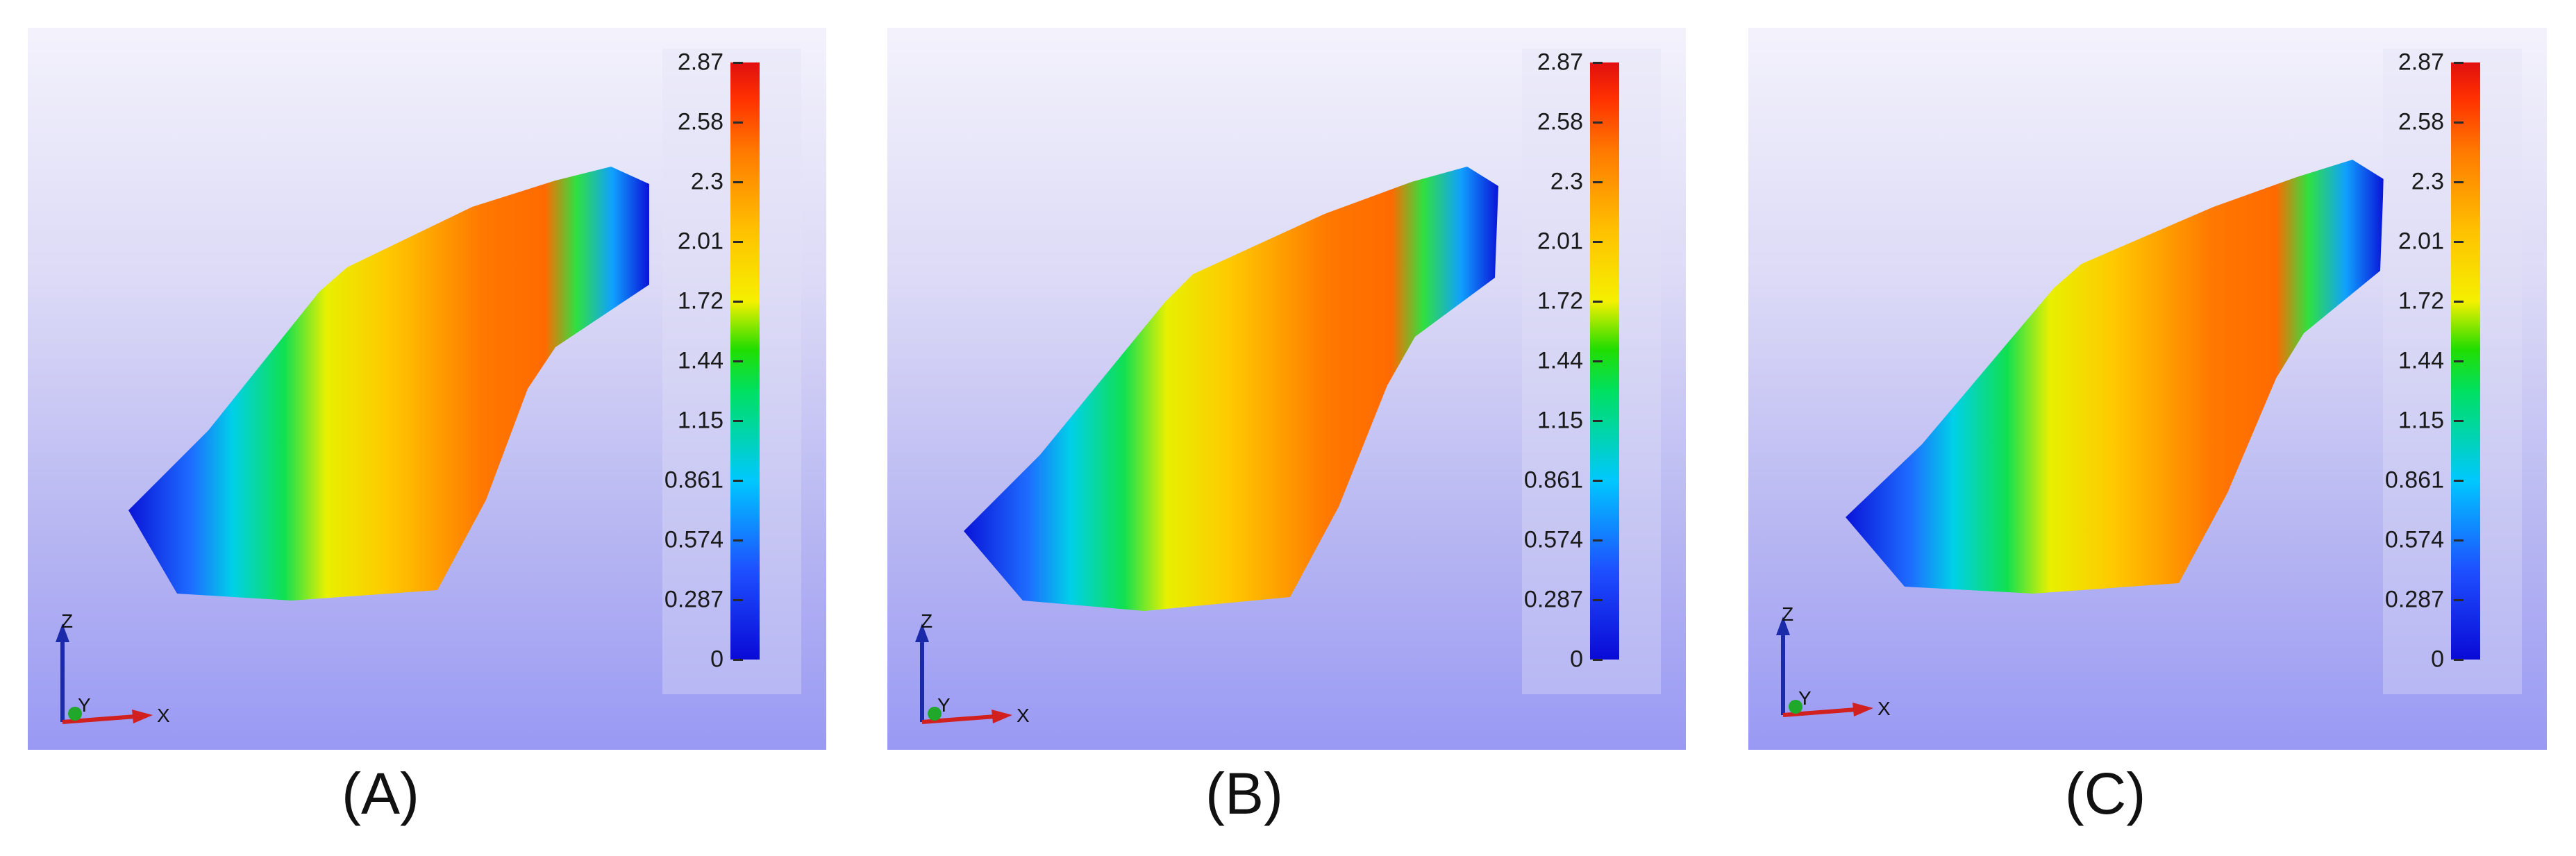  Describe the element at coordinates (380, 793) in the screenshot. I see `caption-a: (A)` at that location.